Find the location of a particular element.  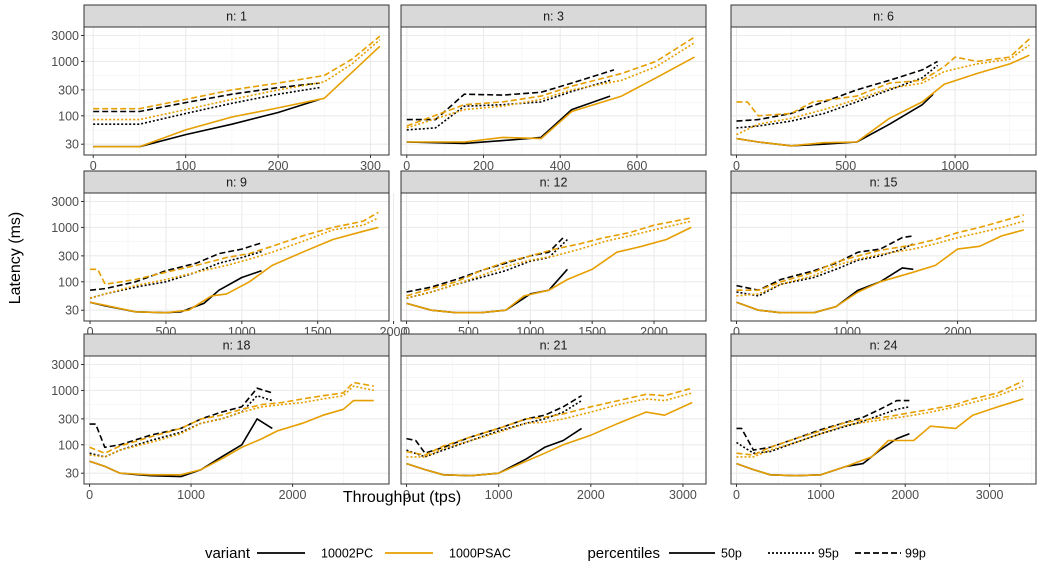

panel-2: n: 3 0 200 400 600 is located at coordinates (553, 88).